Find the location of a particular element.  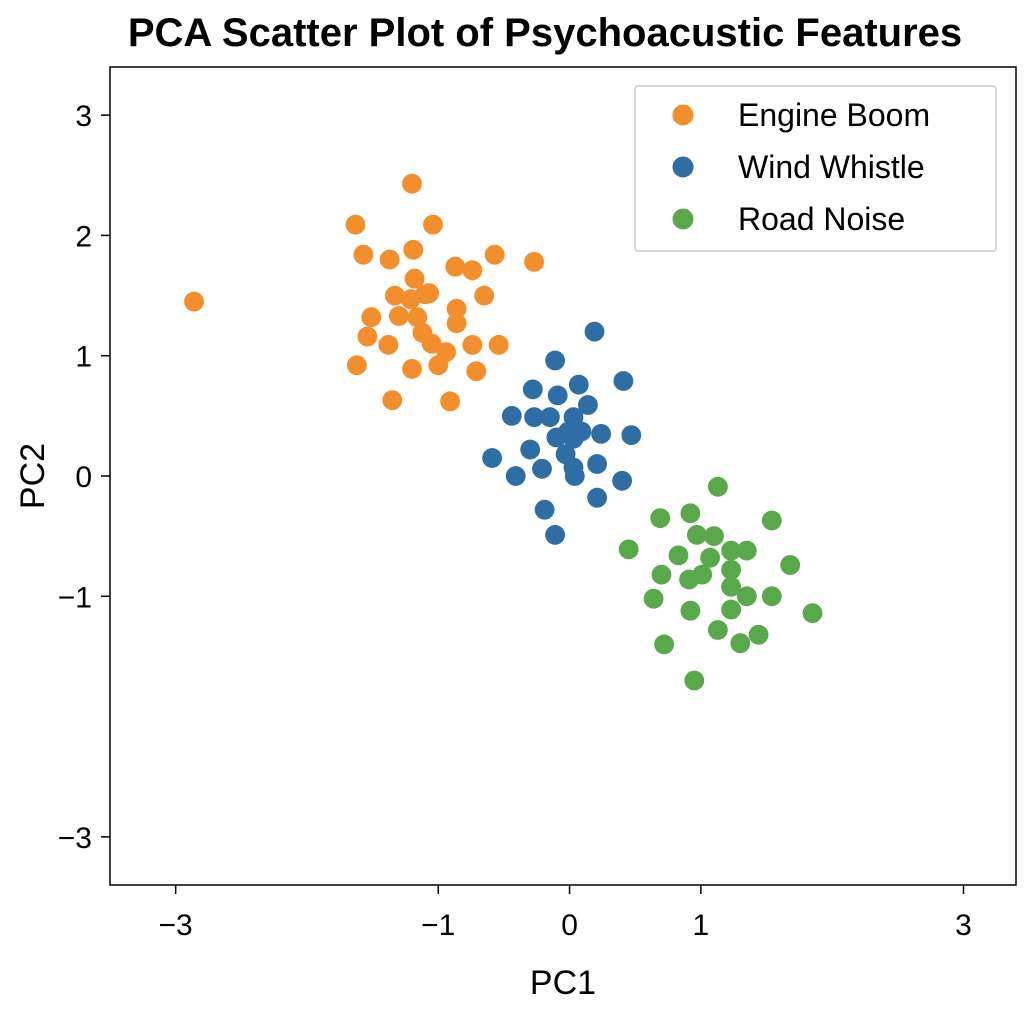

x-tick-label: 3 is located at coordinates (963, 925).